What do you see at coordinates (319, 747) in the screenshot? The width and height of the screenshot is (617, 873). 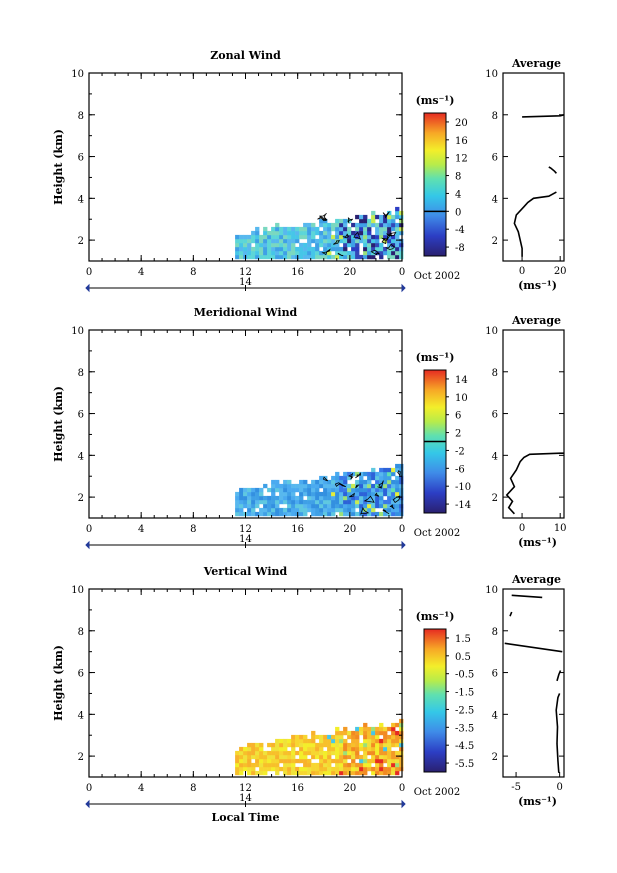 I see `heatmap-field` at bounding box center [319, 747].